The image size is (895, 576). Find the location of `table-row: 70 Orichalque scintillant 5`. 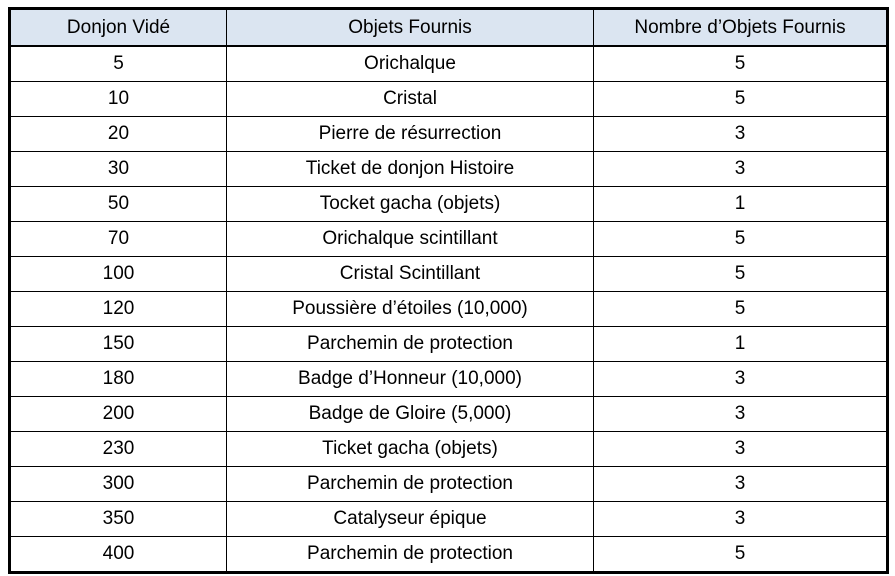

table-row: 70 Orichalque scintillant 5 is located at coordinates (448, 239).